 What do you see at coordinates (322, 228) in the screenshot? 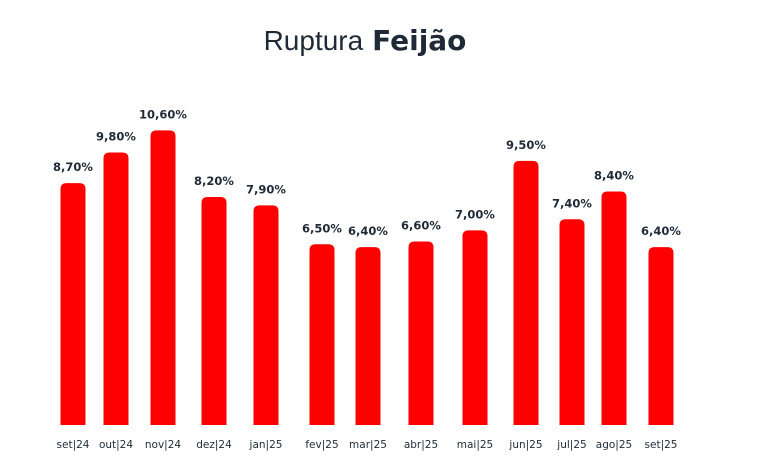
I see `data-label-5: 6,50%` at bounding box center [322, 228].